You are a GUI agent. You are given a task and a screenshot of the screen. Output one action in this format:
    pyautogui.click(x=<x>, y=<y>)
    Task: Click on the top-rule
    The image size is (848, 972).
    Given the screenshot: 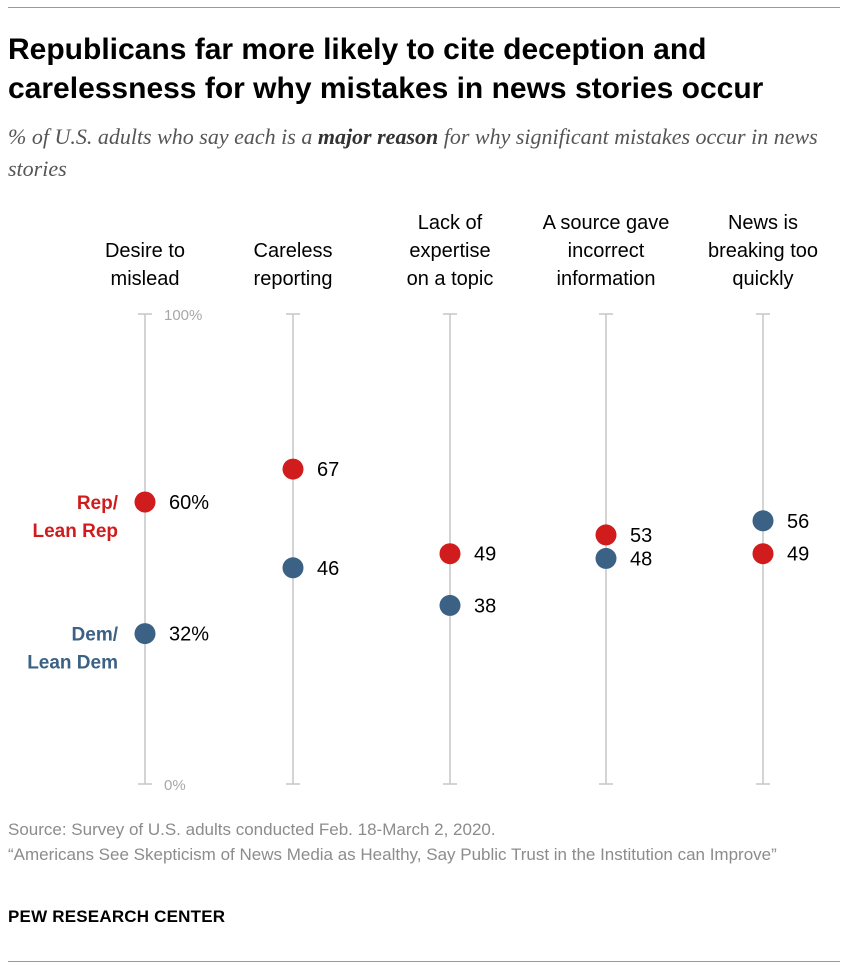 What is the action you would take?
    pyautogui.click(x=424, y=7)
    